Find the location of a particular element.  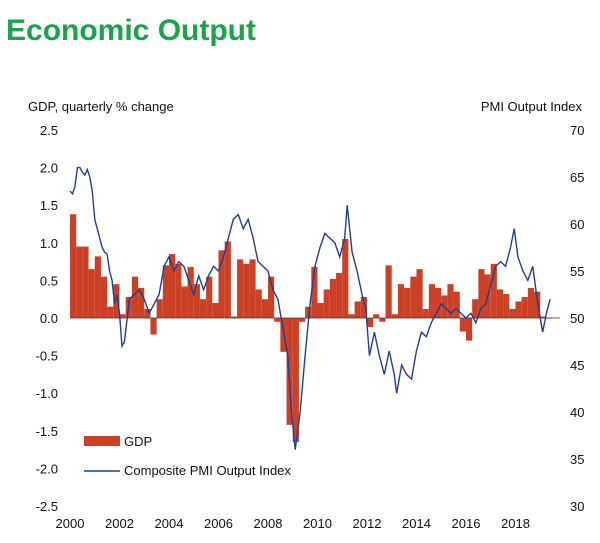

left-tick-label: 2.5 is located at coordinates (49, 130).